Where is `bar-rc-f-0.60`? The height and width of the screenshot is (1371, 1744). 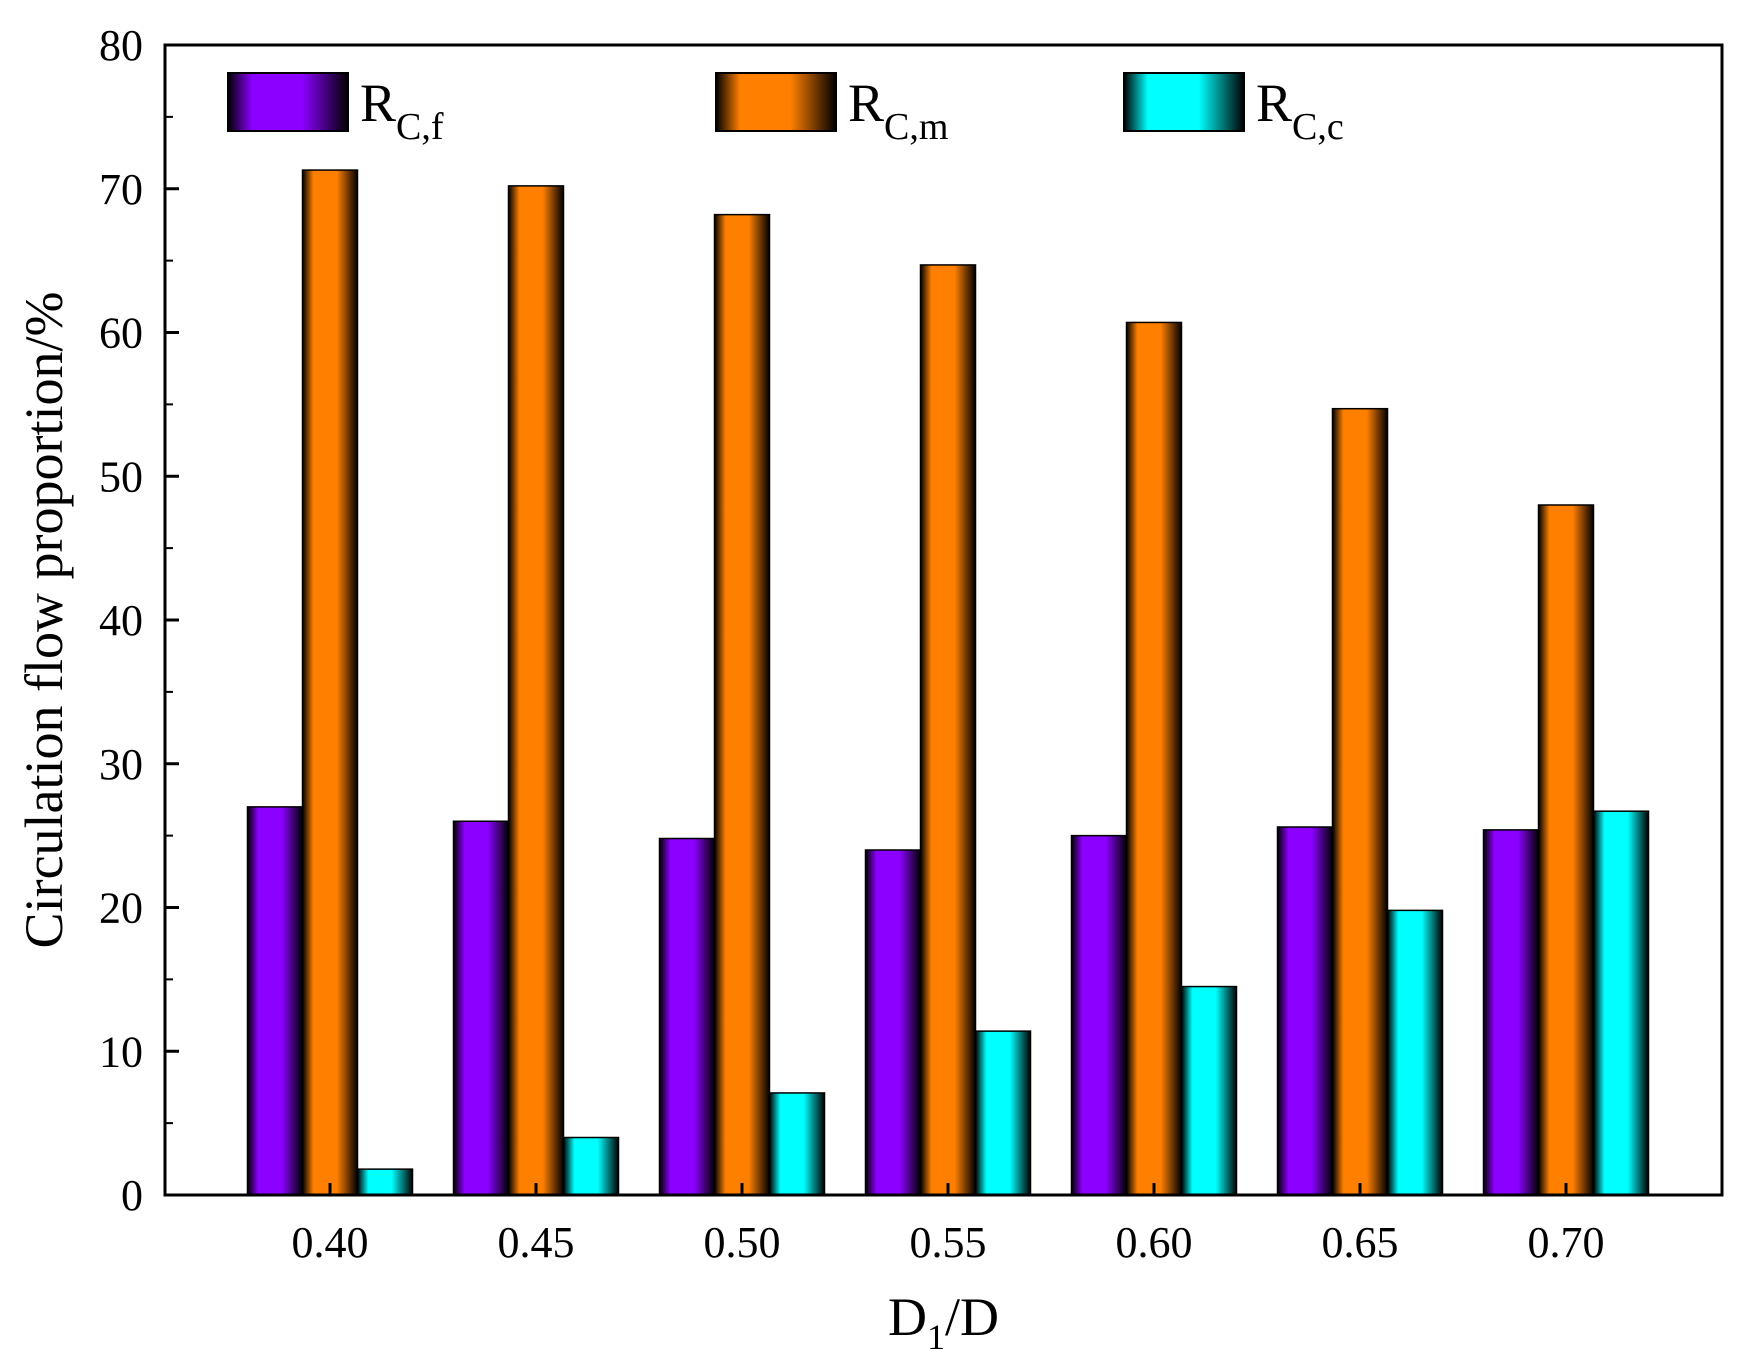 bar-rc-f-0.60 is located at coordinates (1099, 1015).